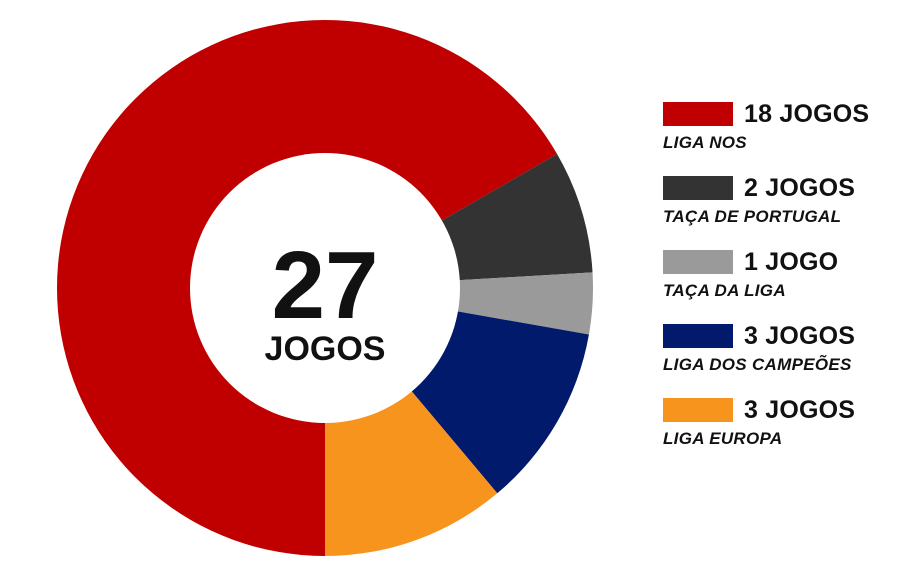 The height and width of the screenshot is (579, 908). I want to click on legend-count: 1 JOGO, so click(791, 261).